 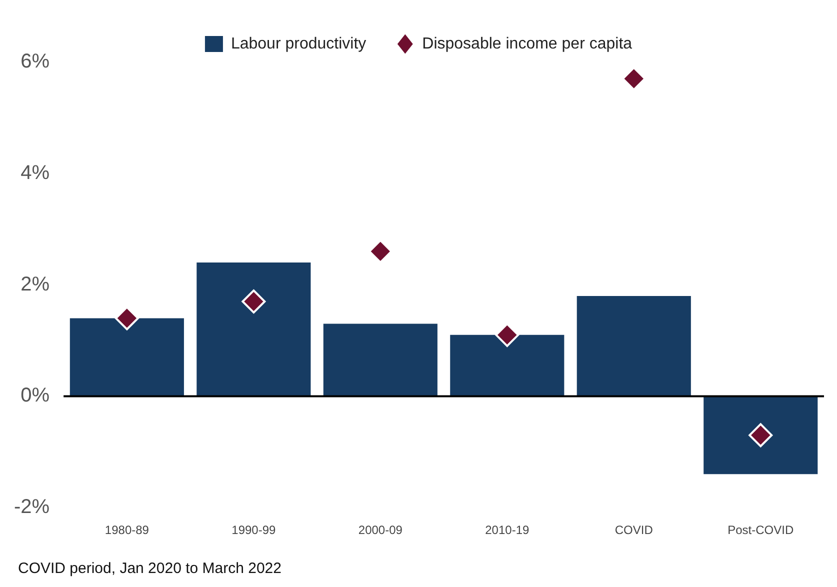 I want to click on y-tick-label: 6%, so click(x=35, y=61).